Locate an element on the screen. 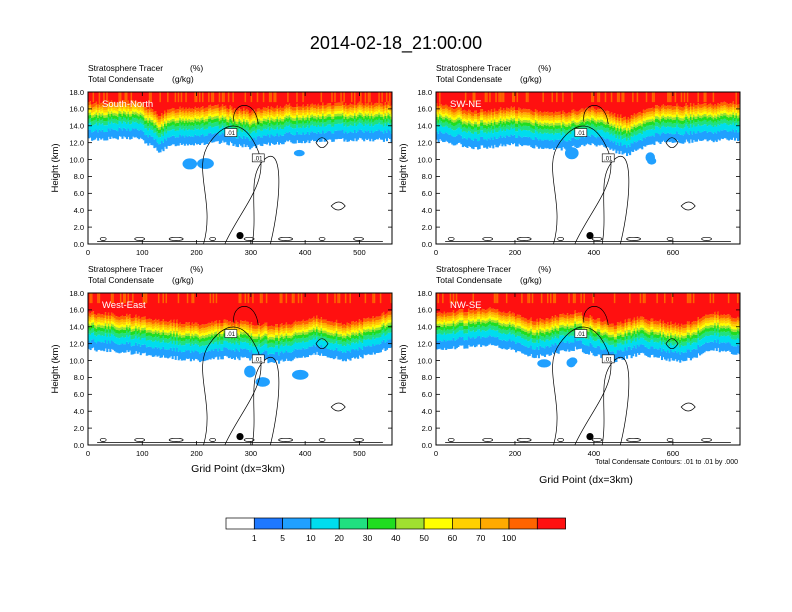 Image resolution: width=792 pixels, height=612 pixels. x-tick-label: 300 is located at coordinates (251, 252).